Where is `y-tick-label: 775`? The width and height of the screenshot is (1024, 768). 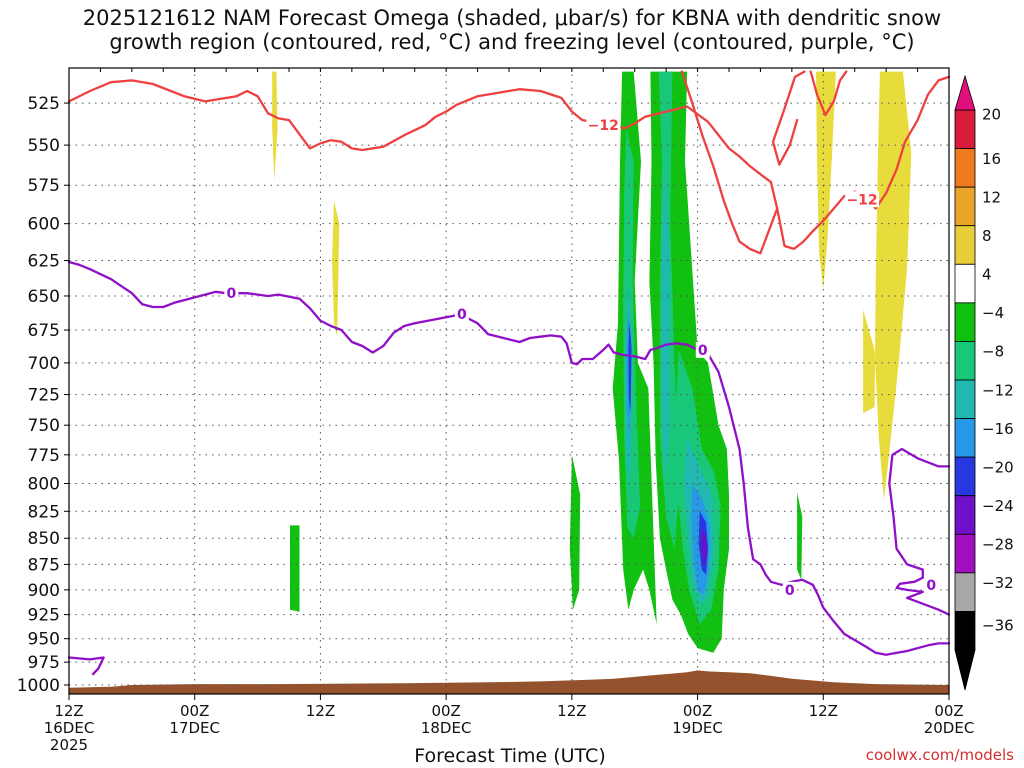
y-tick-label: 775 is located at coordinates (44, 456).